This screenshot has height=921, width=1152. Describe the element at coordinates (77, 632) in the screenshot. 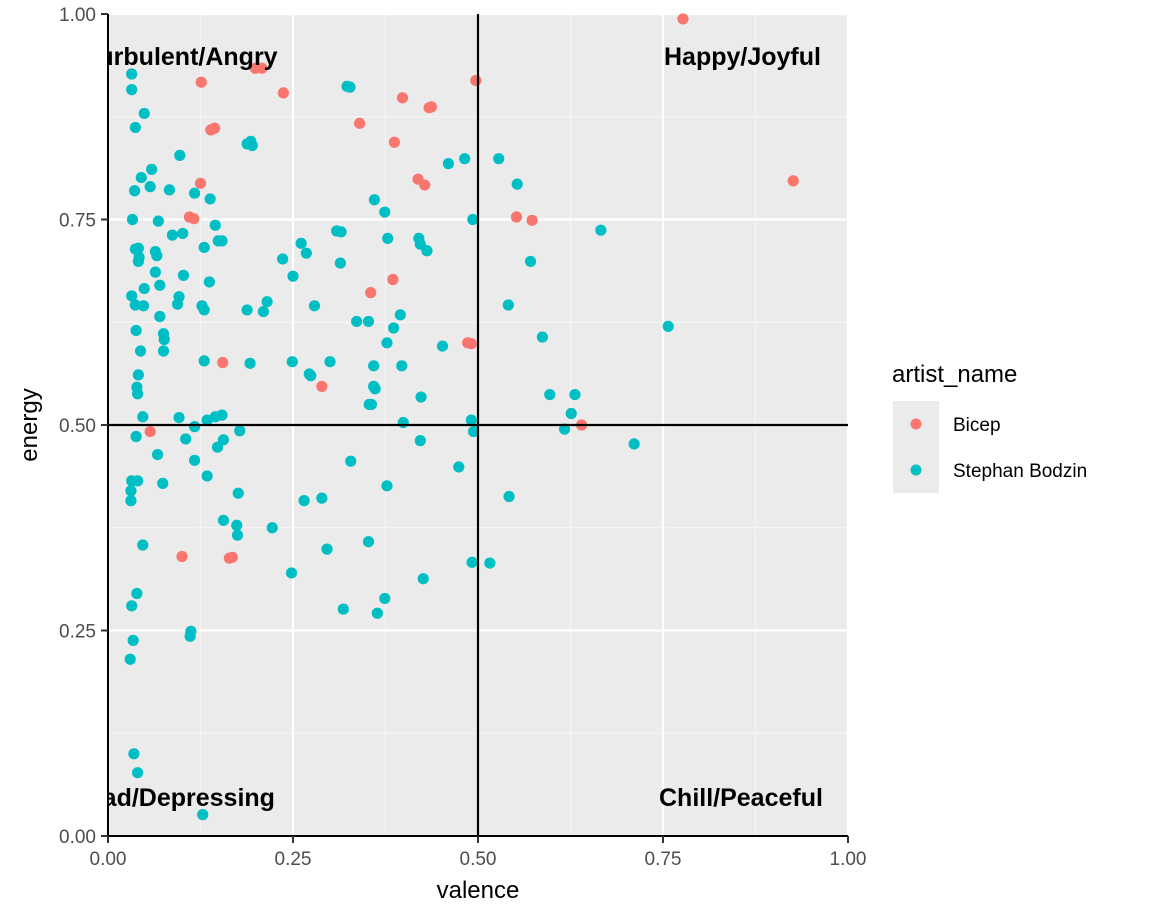

I see `y-tick-label: 0.25` at that location.